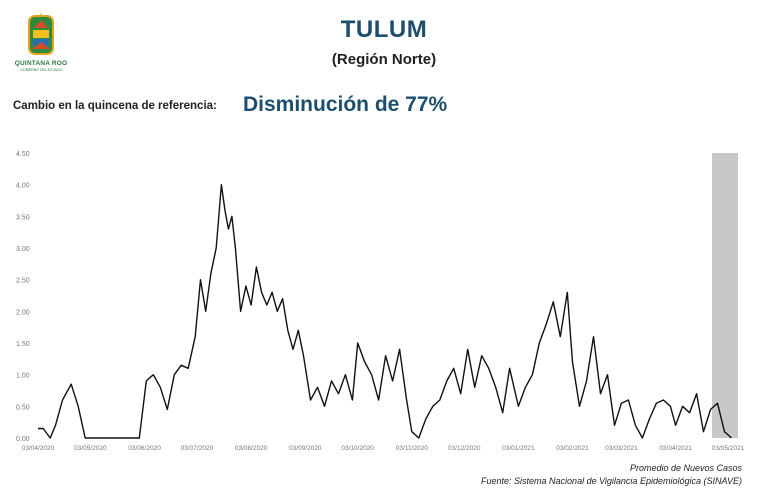  I want to click on logo-subtext: GOBIERNO DEL ESTADO, so click(41, 70).